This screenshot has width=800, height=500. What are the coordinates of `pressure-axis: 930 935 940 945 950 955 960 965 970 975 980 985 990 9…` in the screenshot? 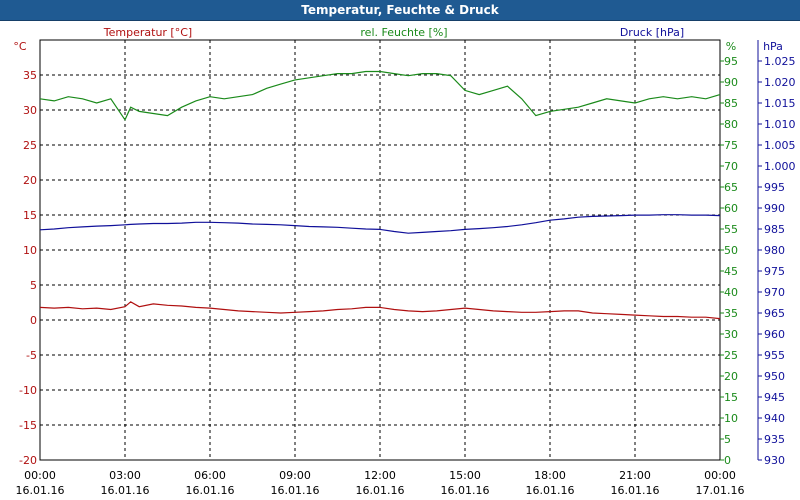 It's located at (777, 261).